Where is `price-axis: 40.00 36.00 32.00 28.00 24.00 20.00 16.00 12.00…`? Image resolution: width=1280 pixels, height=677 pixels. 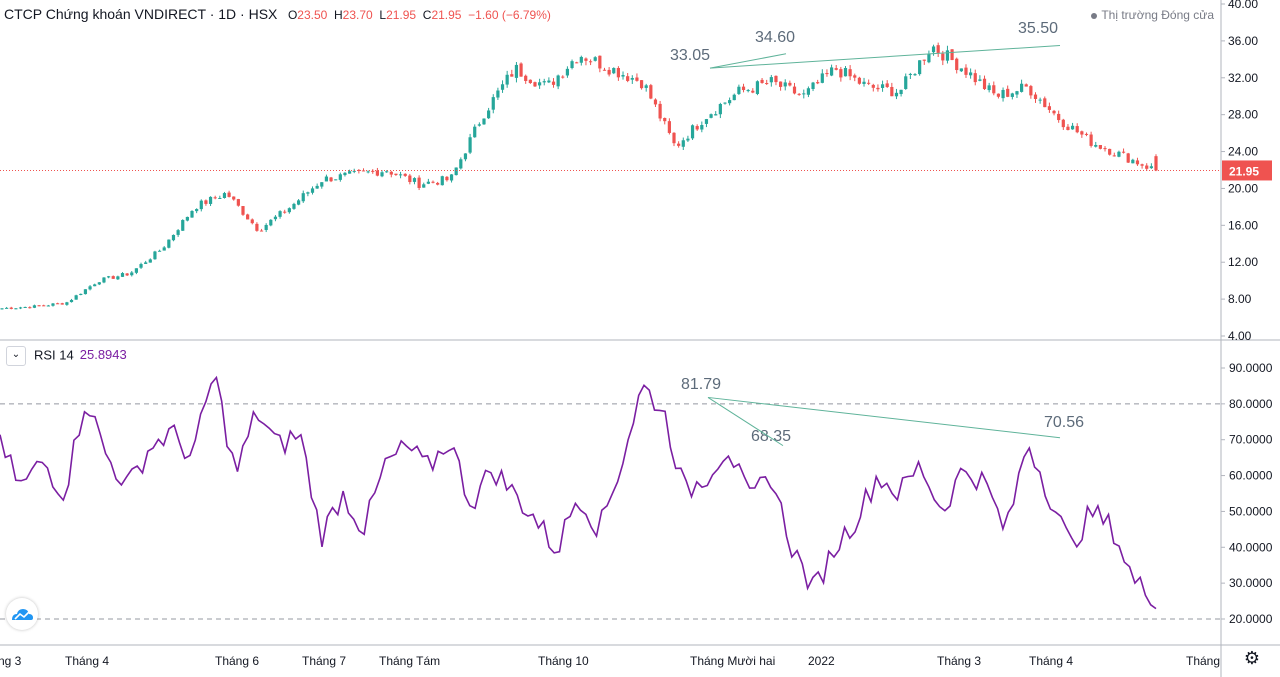
price-axis: 40.00 36.00 32.00 28.00 24.00 20.00 16.00 12.00… is located at coordinates (1246, 171).